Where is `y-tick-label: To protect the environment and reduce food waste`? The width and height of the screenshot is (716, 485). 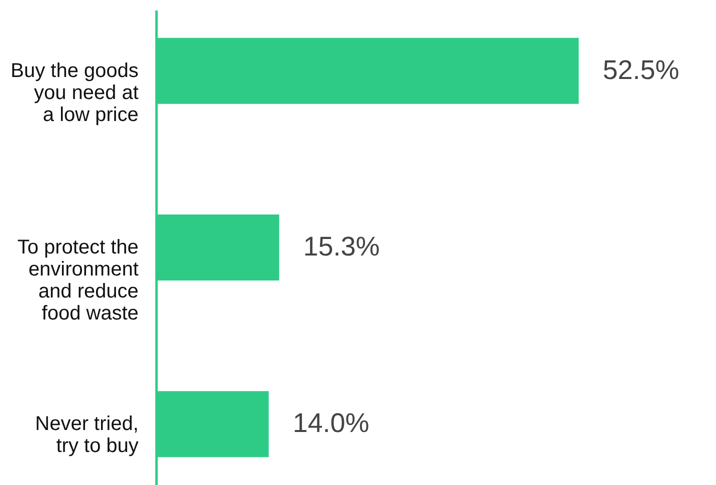 y-tick-label: To protect the environment and reduce food waste is located at coordinates (78, 280).